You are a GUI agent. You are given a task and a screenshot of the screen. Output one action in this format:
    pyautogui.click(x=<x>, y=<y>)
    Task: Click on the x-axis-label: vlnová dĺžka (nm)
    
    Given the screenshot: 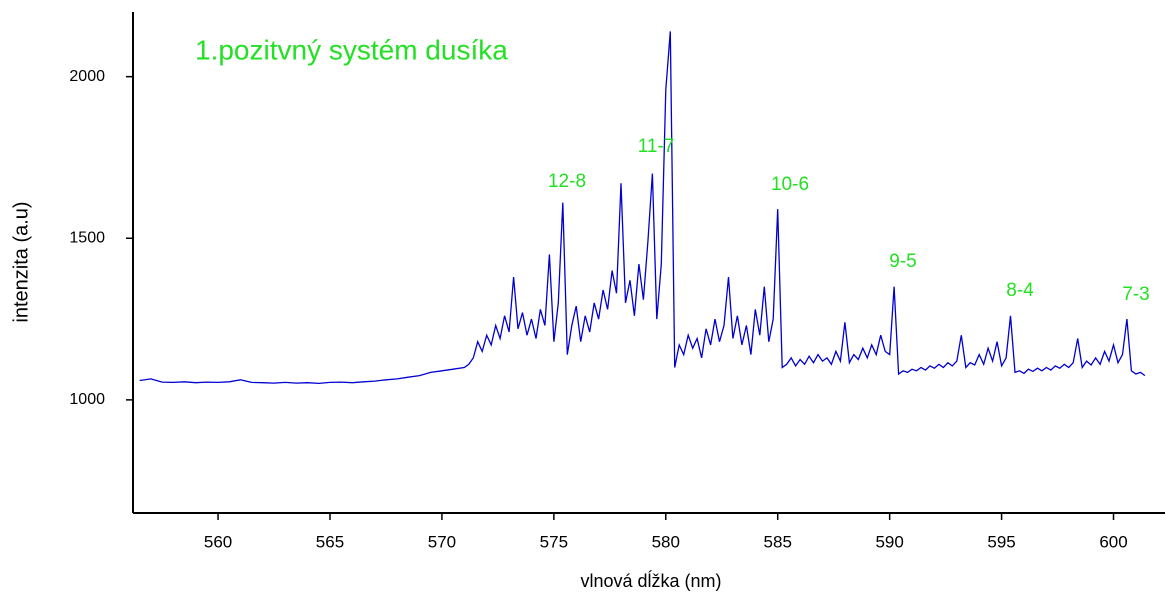 What is the action you would take?
    pyautogui.click(x=650, y=580)
    